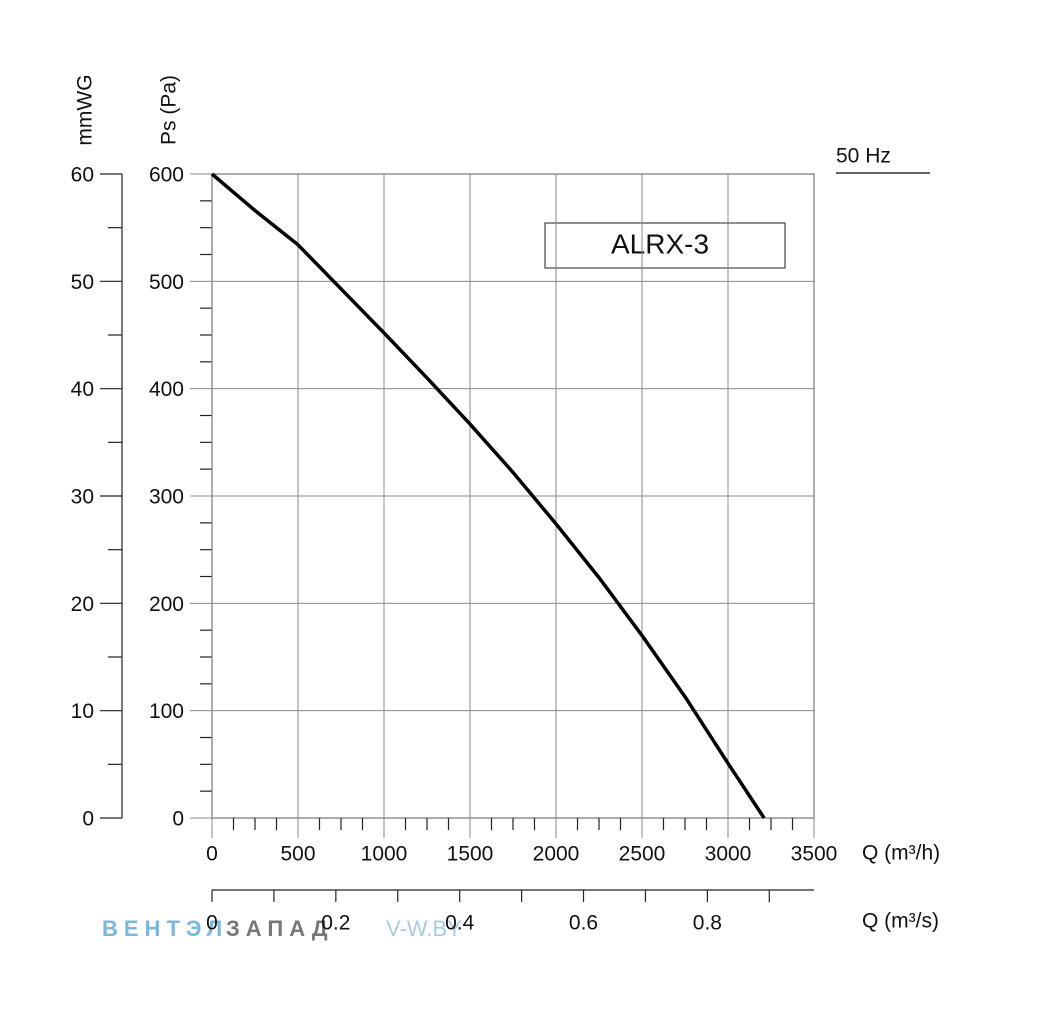  What do you see at coordinates (660, 243) in the screenshot?
I see `annotation: ALRX-3` at bounding box center [660, 243].